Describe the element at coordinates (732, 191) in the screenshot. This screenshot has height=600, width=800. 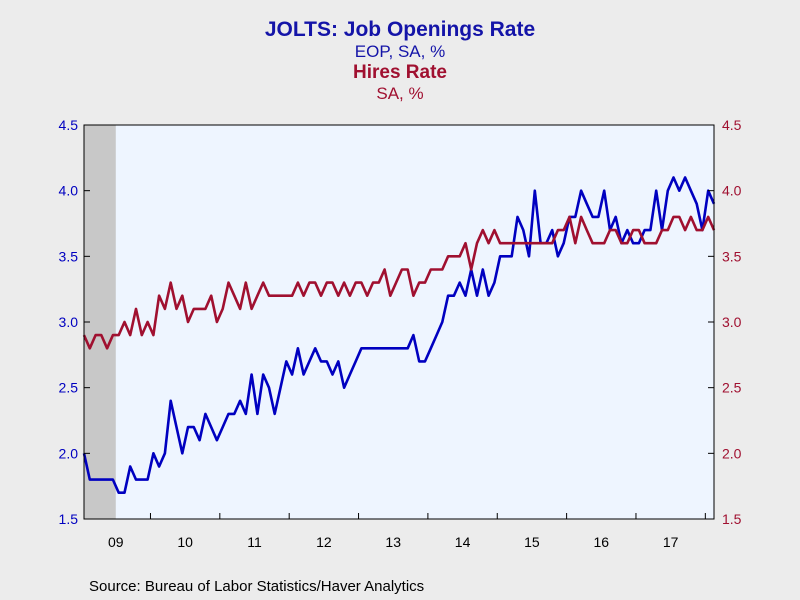
I see `y2-tick-label: 4.0` at that location.